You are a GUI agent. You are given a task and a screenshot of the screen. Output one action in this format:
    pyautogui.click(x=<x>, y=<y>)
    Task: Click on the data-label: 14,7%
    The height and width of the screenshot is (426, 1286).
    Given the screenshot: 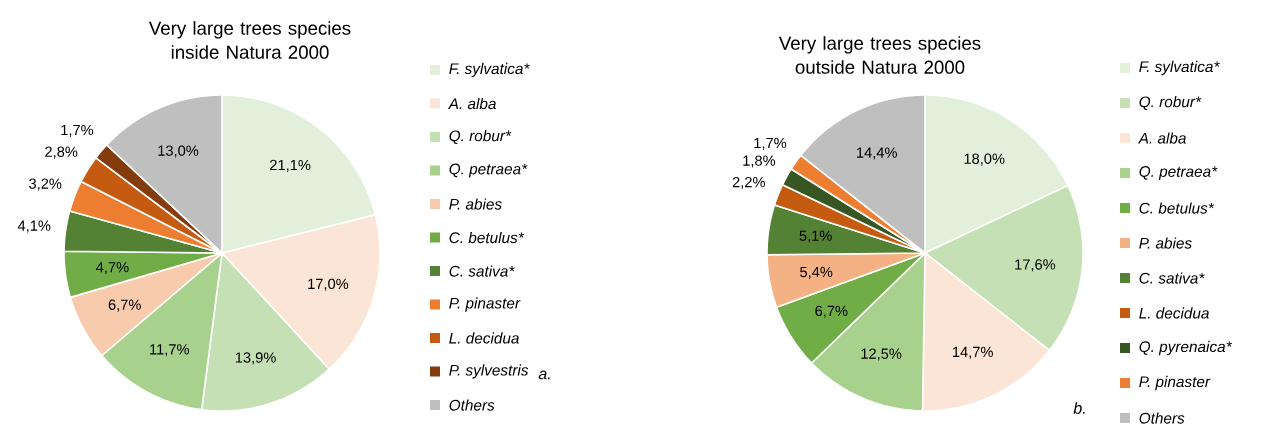 What is the action you would take?
    pyautogui.click(x=972, y=352)
    